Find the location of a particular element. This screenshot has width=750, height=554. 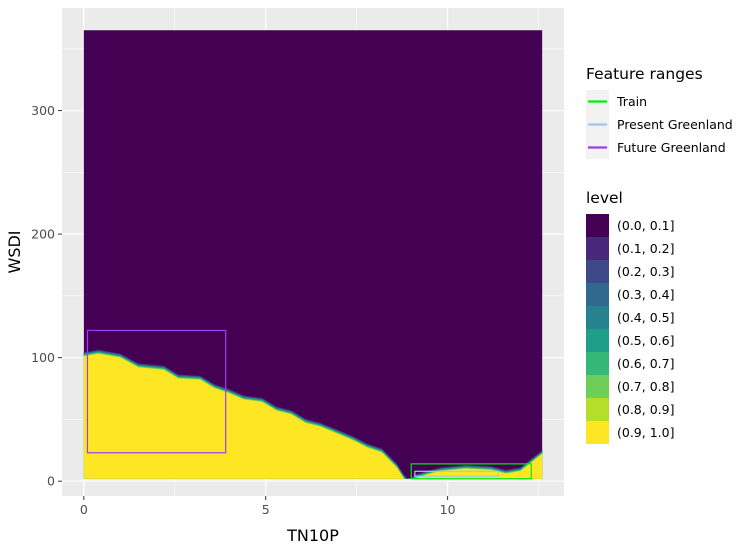

y-tick-label: 100 is located at coordinates (43, 357).